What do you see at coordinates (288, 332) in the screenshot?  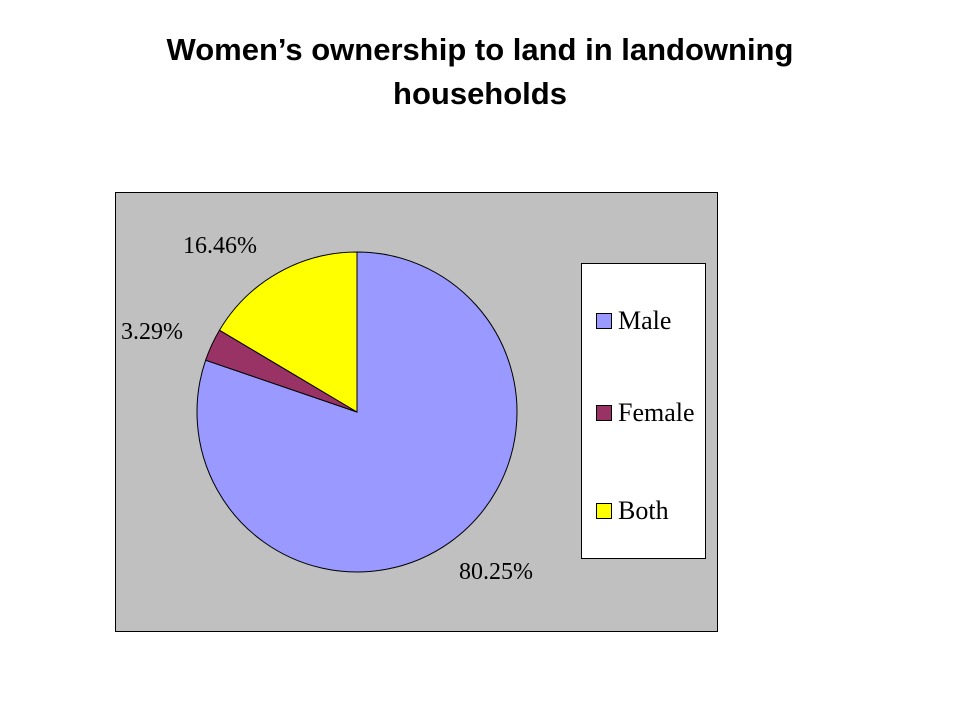 I see `pie-slice-both` at bounding box center [288, 332].